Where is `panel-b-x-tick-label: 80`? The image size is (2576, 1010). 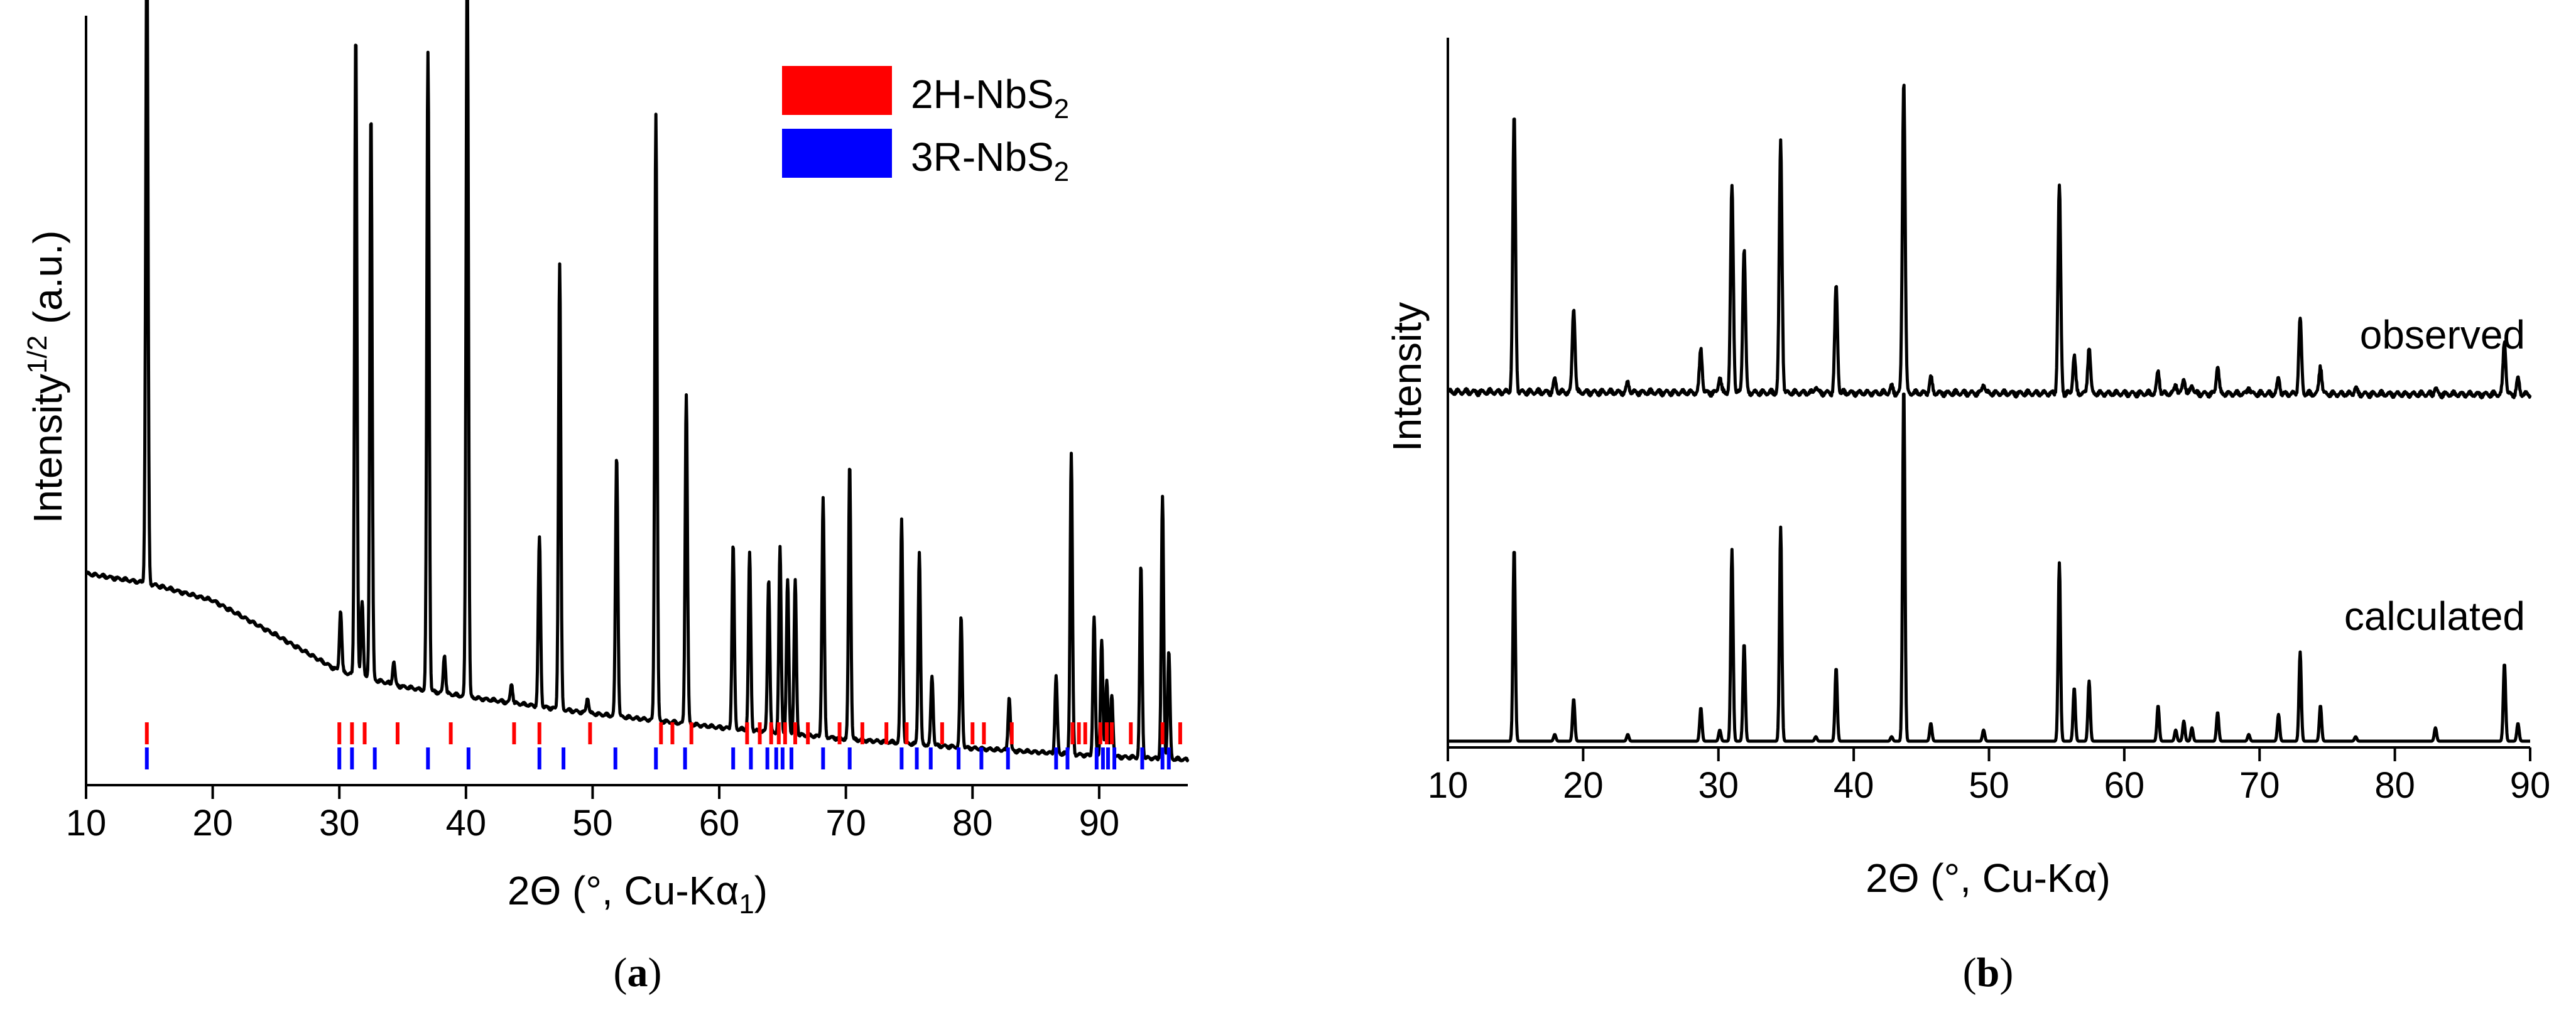
panel-b-x-tick-label: 80 is located at coordinates (2394, 786).